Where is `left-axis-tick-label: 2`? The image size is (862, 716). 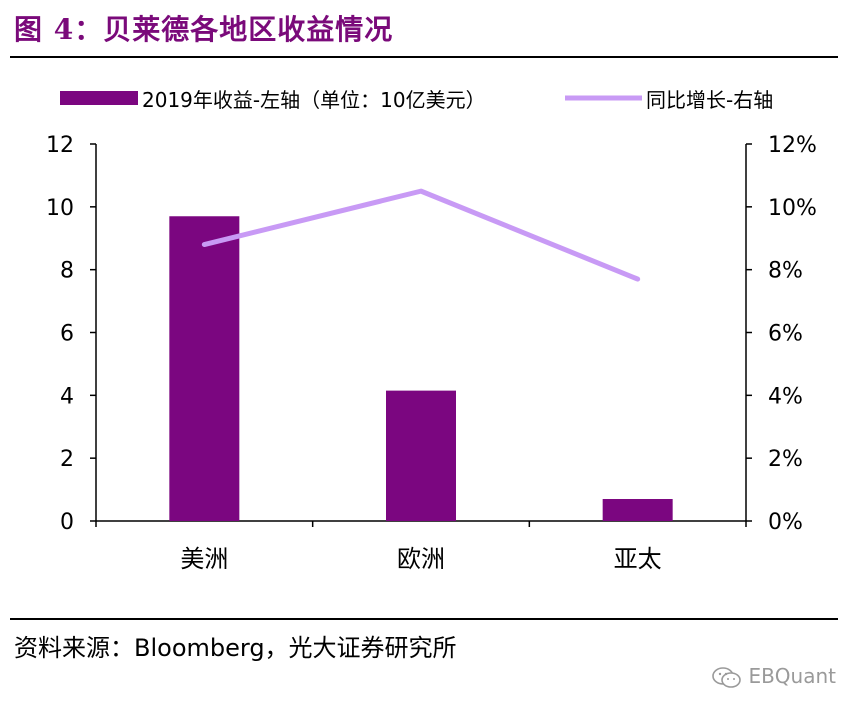
left-axis-tick-label: 2 is located at coordinates (67, 459).